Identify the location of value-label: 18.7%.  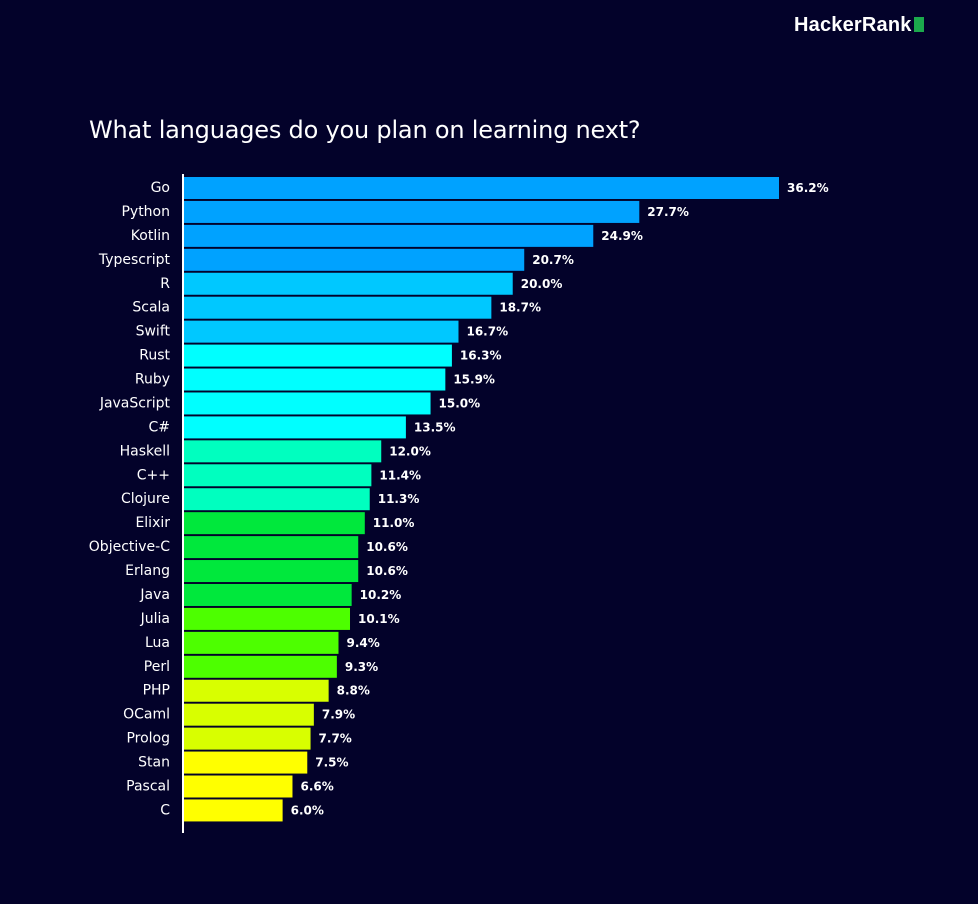
(520, 308).